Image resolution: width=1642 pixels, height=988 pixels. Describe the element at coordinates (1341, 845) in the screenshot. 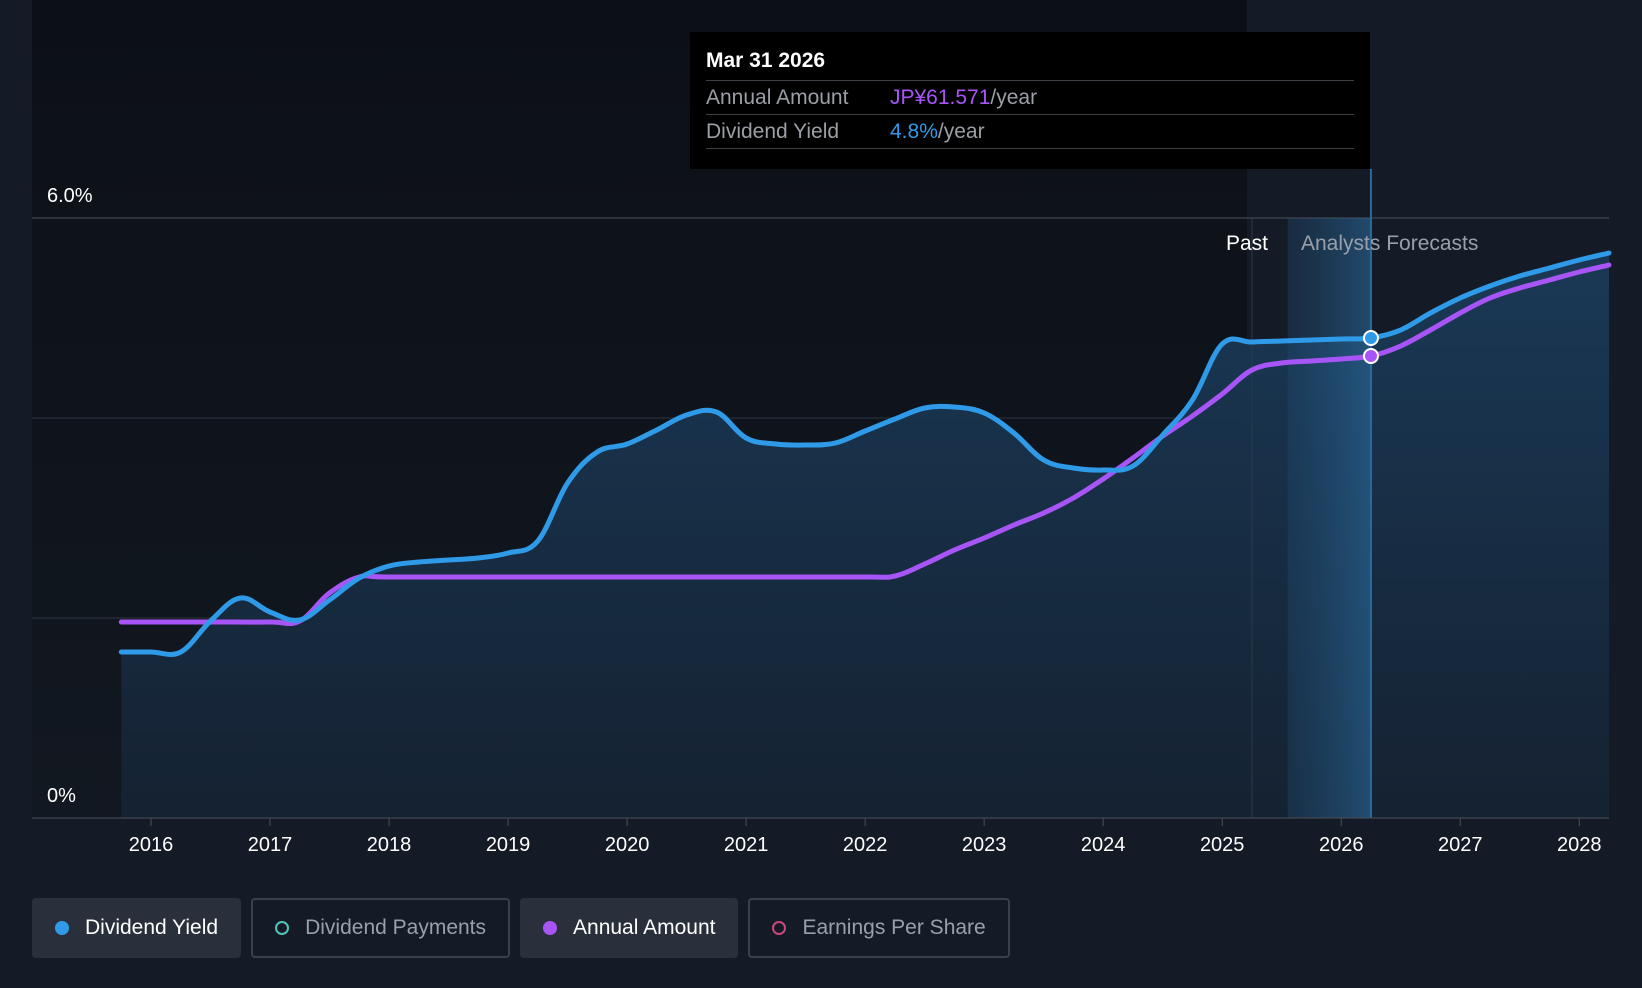

I see `x-tick-label: 2026` at that location.